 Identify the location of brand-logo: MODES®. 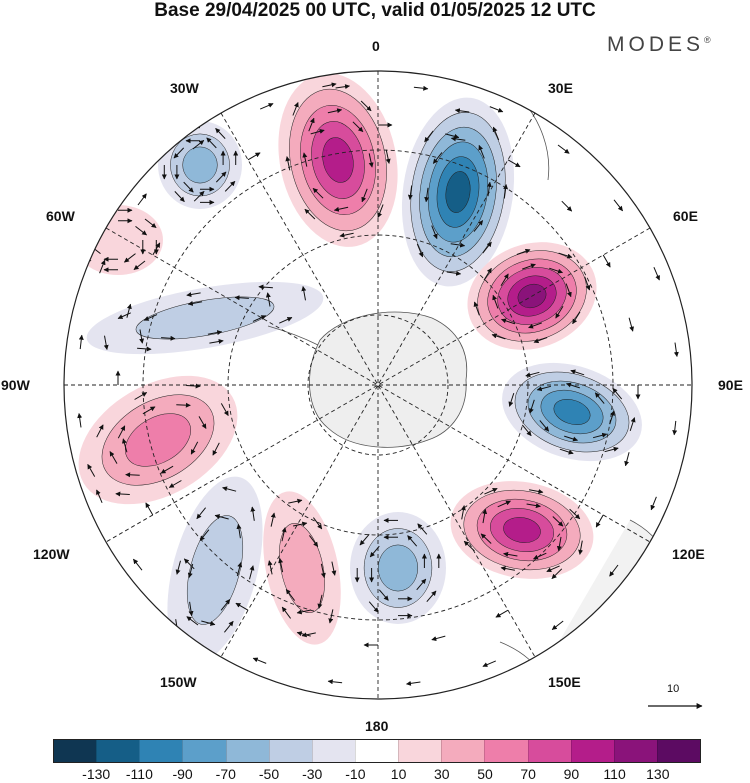
(659, 45).